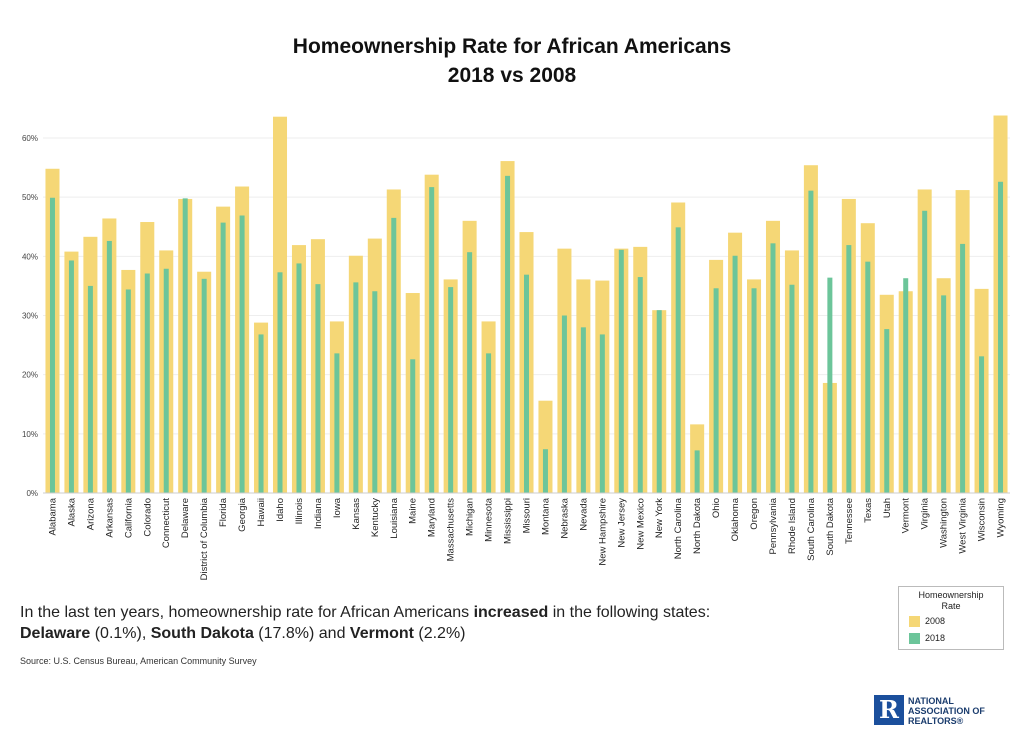 This screenshot has width=1024, height=739. Describe the element at coordinates (545, 446) in the screenshot. I see `bar-2008` at that location.